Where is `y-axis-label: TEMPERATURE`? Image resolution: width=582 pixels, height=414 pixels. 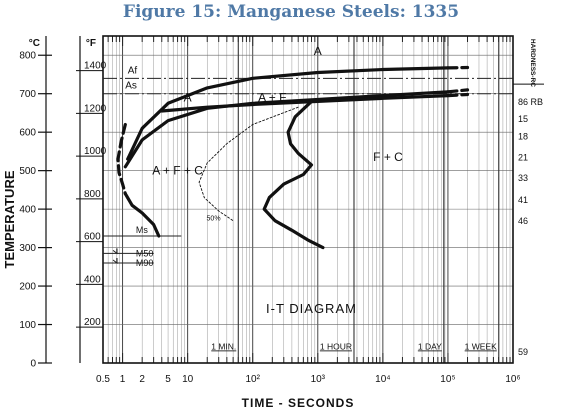
y-axis-label: TEMPERATURE is located at coordinates (9, 219).